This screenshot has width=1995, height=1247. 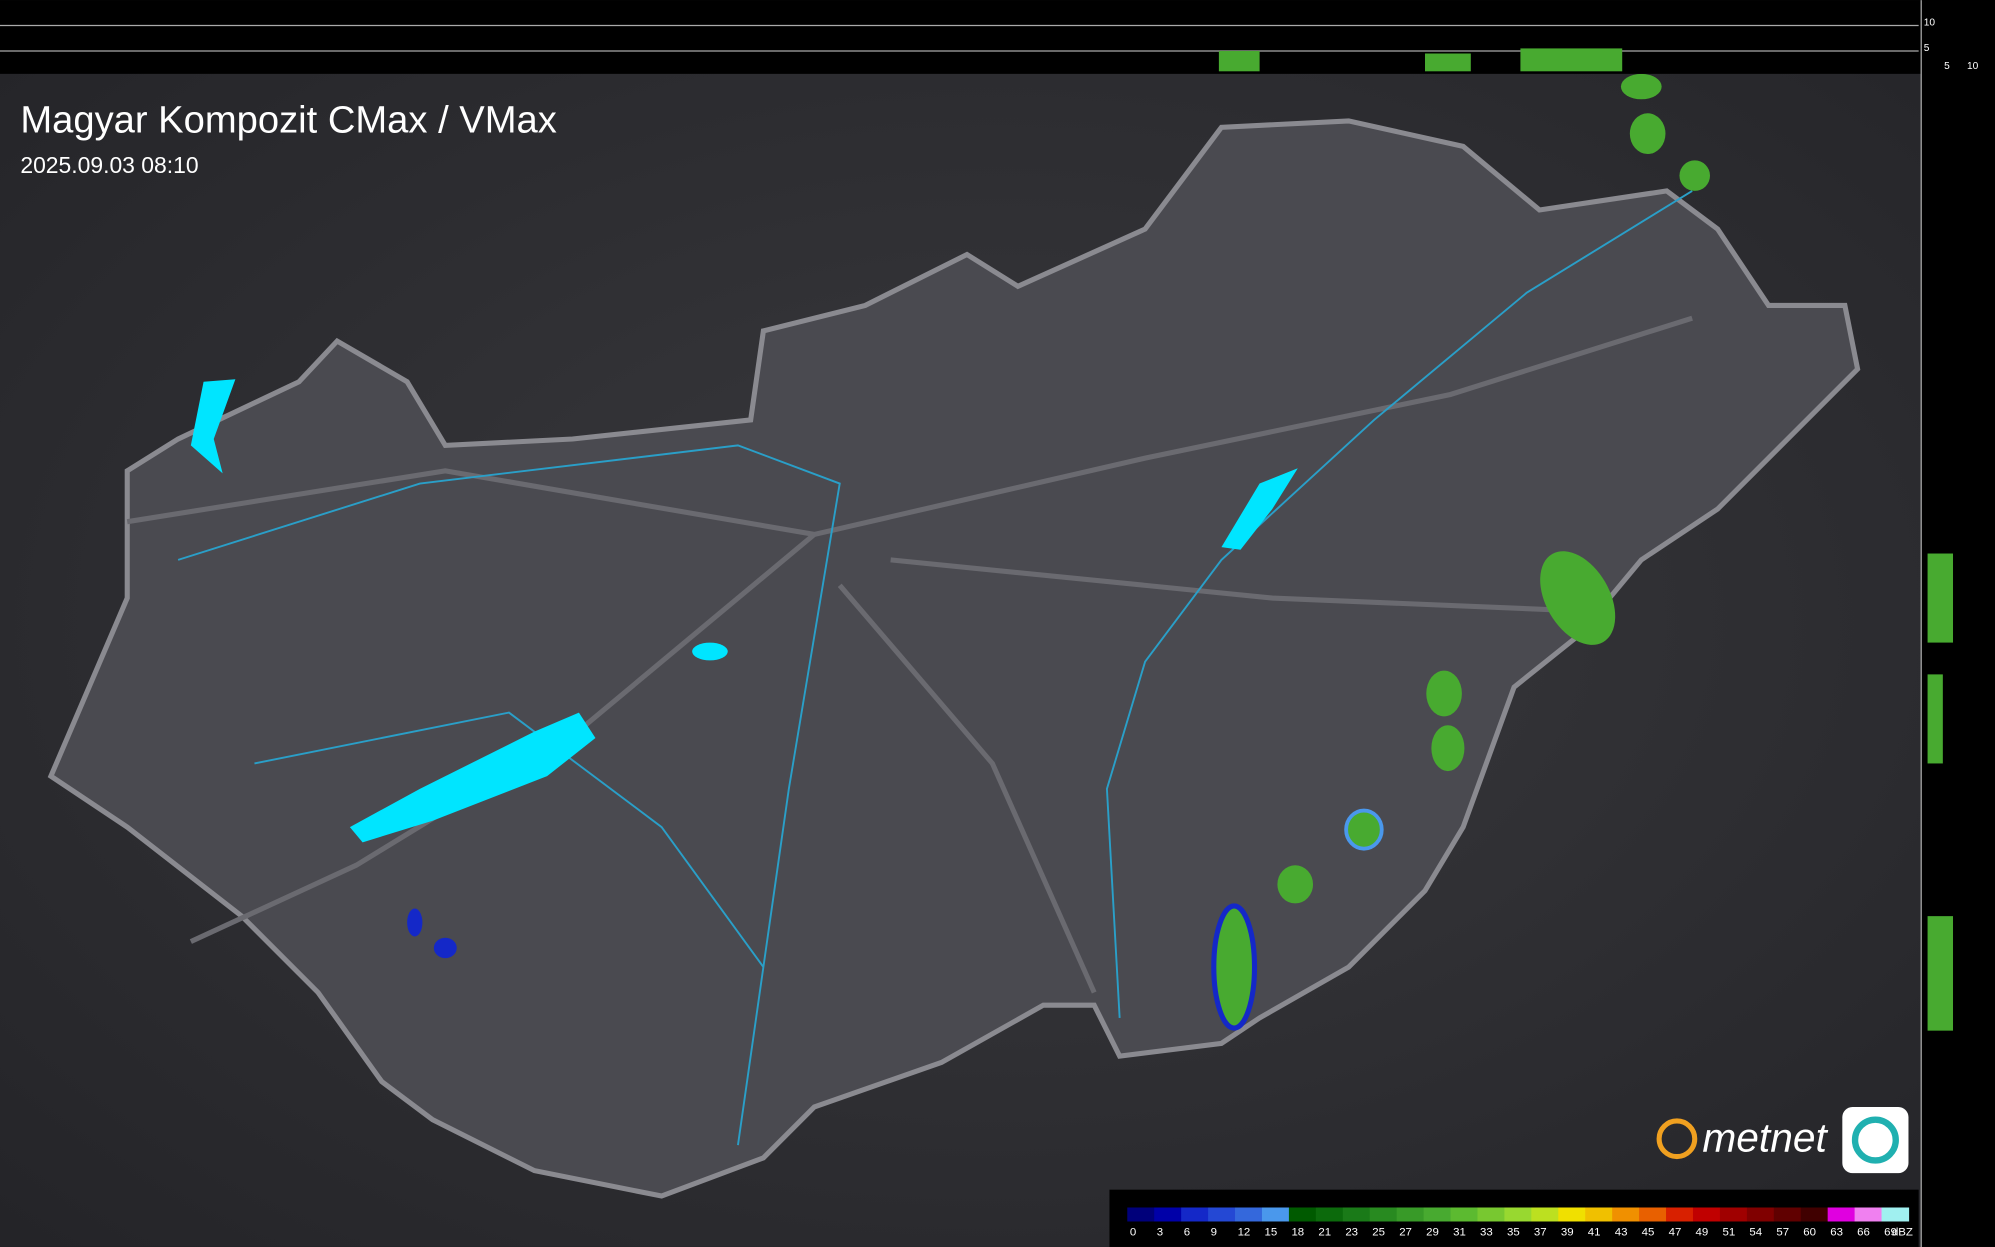 I want to click on legend-label: 31, so click(x=1459, y=1232).